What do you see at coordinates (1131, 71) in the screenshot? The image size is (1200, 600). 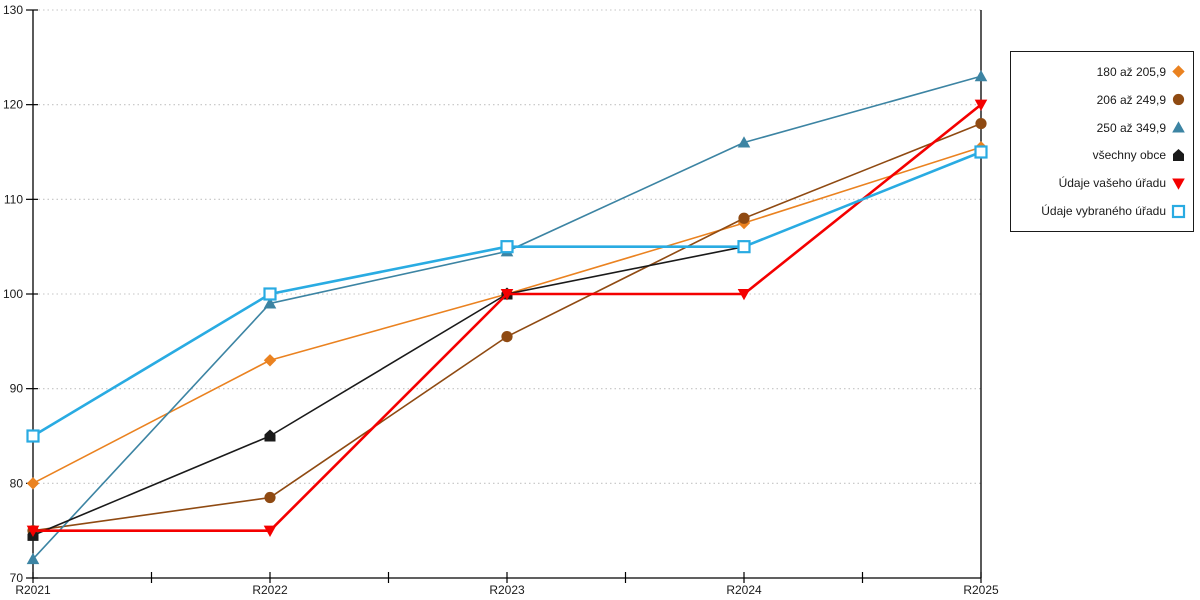 I see `legend-label: 180 až 205,9` at bounding box center [1131, 71].